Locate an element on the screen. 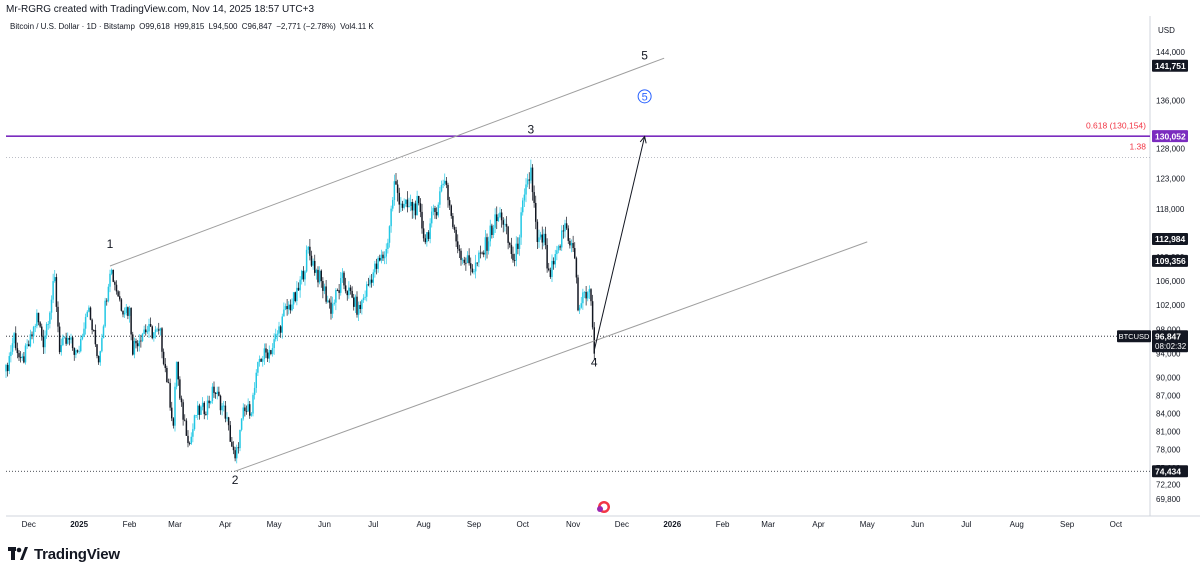 This screenshot has height=572, width=1200. symbol-title: Bitcoin / U.S. Dollar · 1D · Bitstamp is located at coordinates (72, 26).